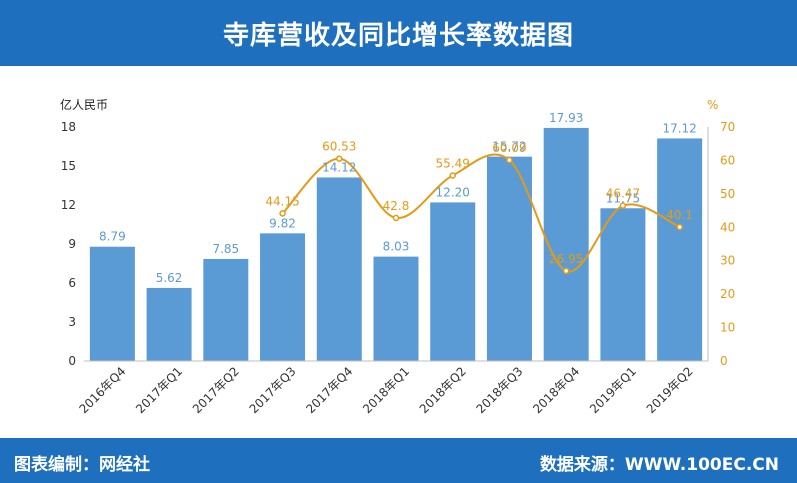 Image resolution: width=797 pixels, height=483 pixels. I want to click on x-axis-tick-label: 2019年Q2, so click(670, 390).